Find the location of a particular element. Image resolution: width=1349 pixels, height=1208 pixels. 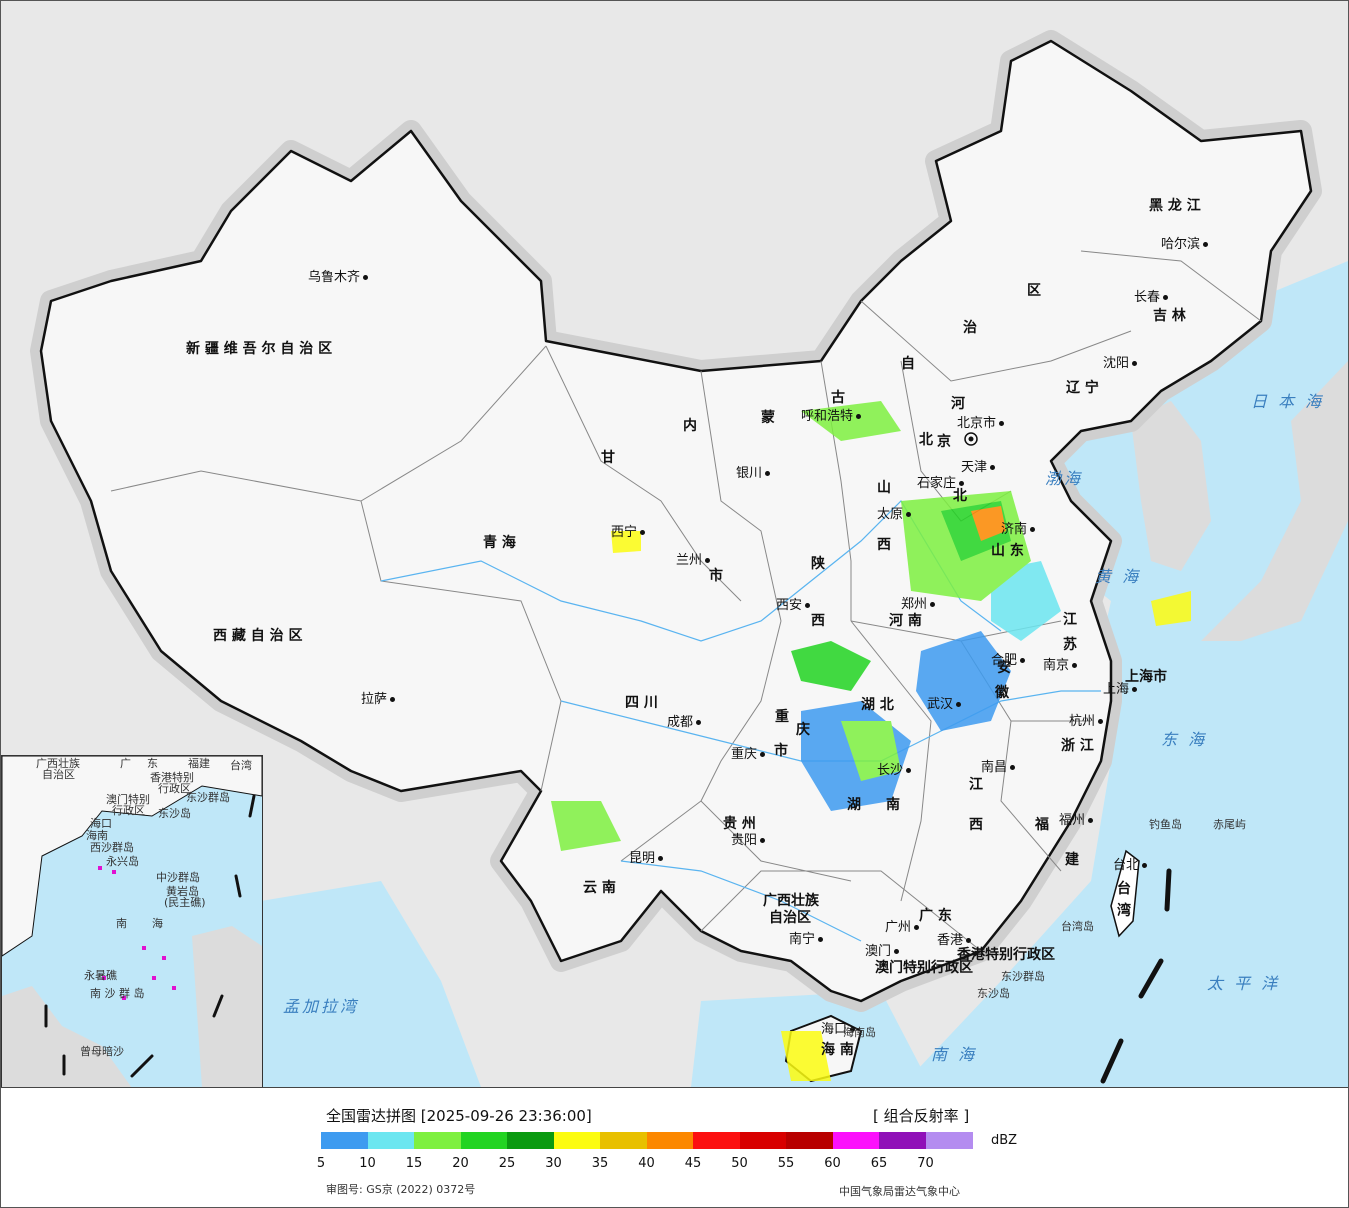

legend-unit: dBZ is located at coordinates (1004, 1140).